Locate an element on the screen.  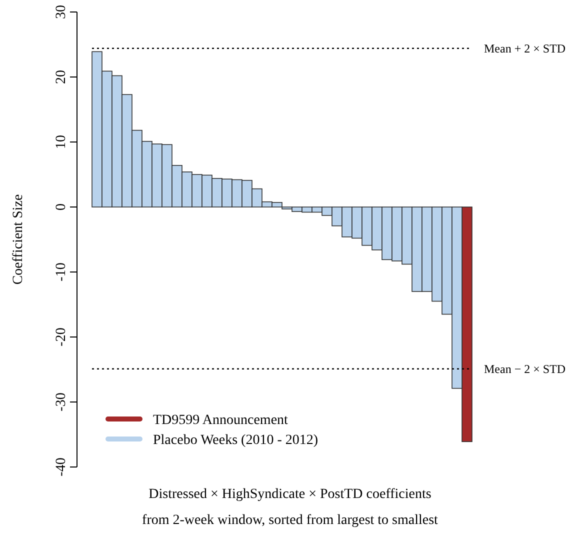
y-tick-label: 20 is located at coordinates (61, 77).